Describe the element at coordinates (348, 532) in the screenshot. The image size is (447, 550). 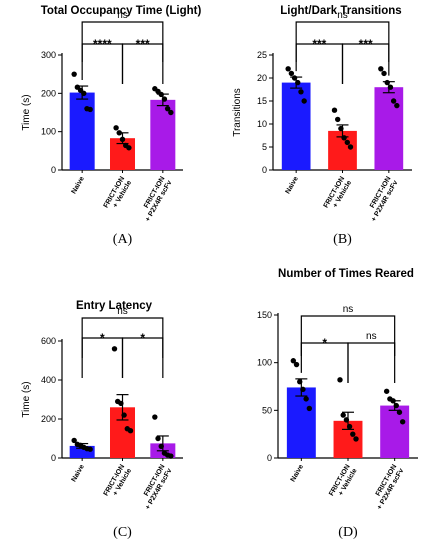
I see `panel-letter: (D)` at that location.